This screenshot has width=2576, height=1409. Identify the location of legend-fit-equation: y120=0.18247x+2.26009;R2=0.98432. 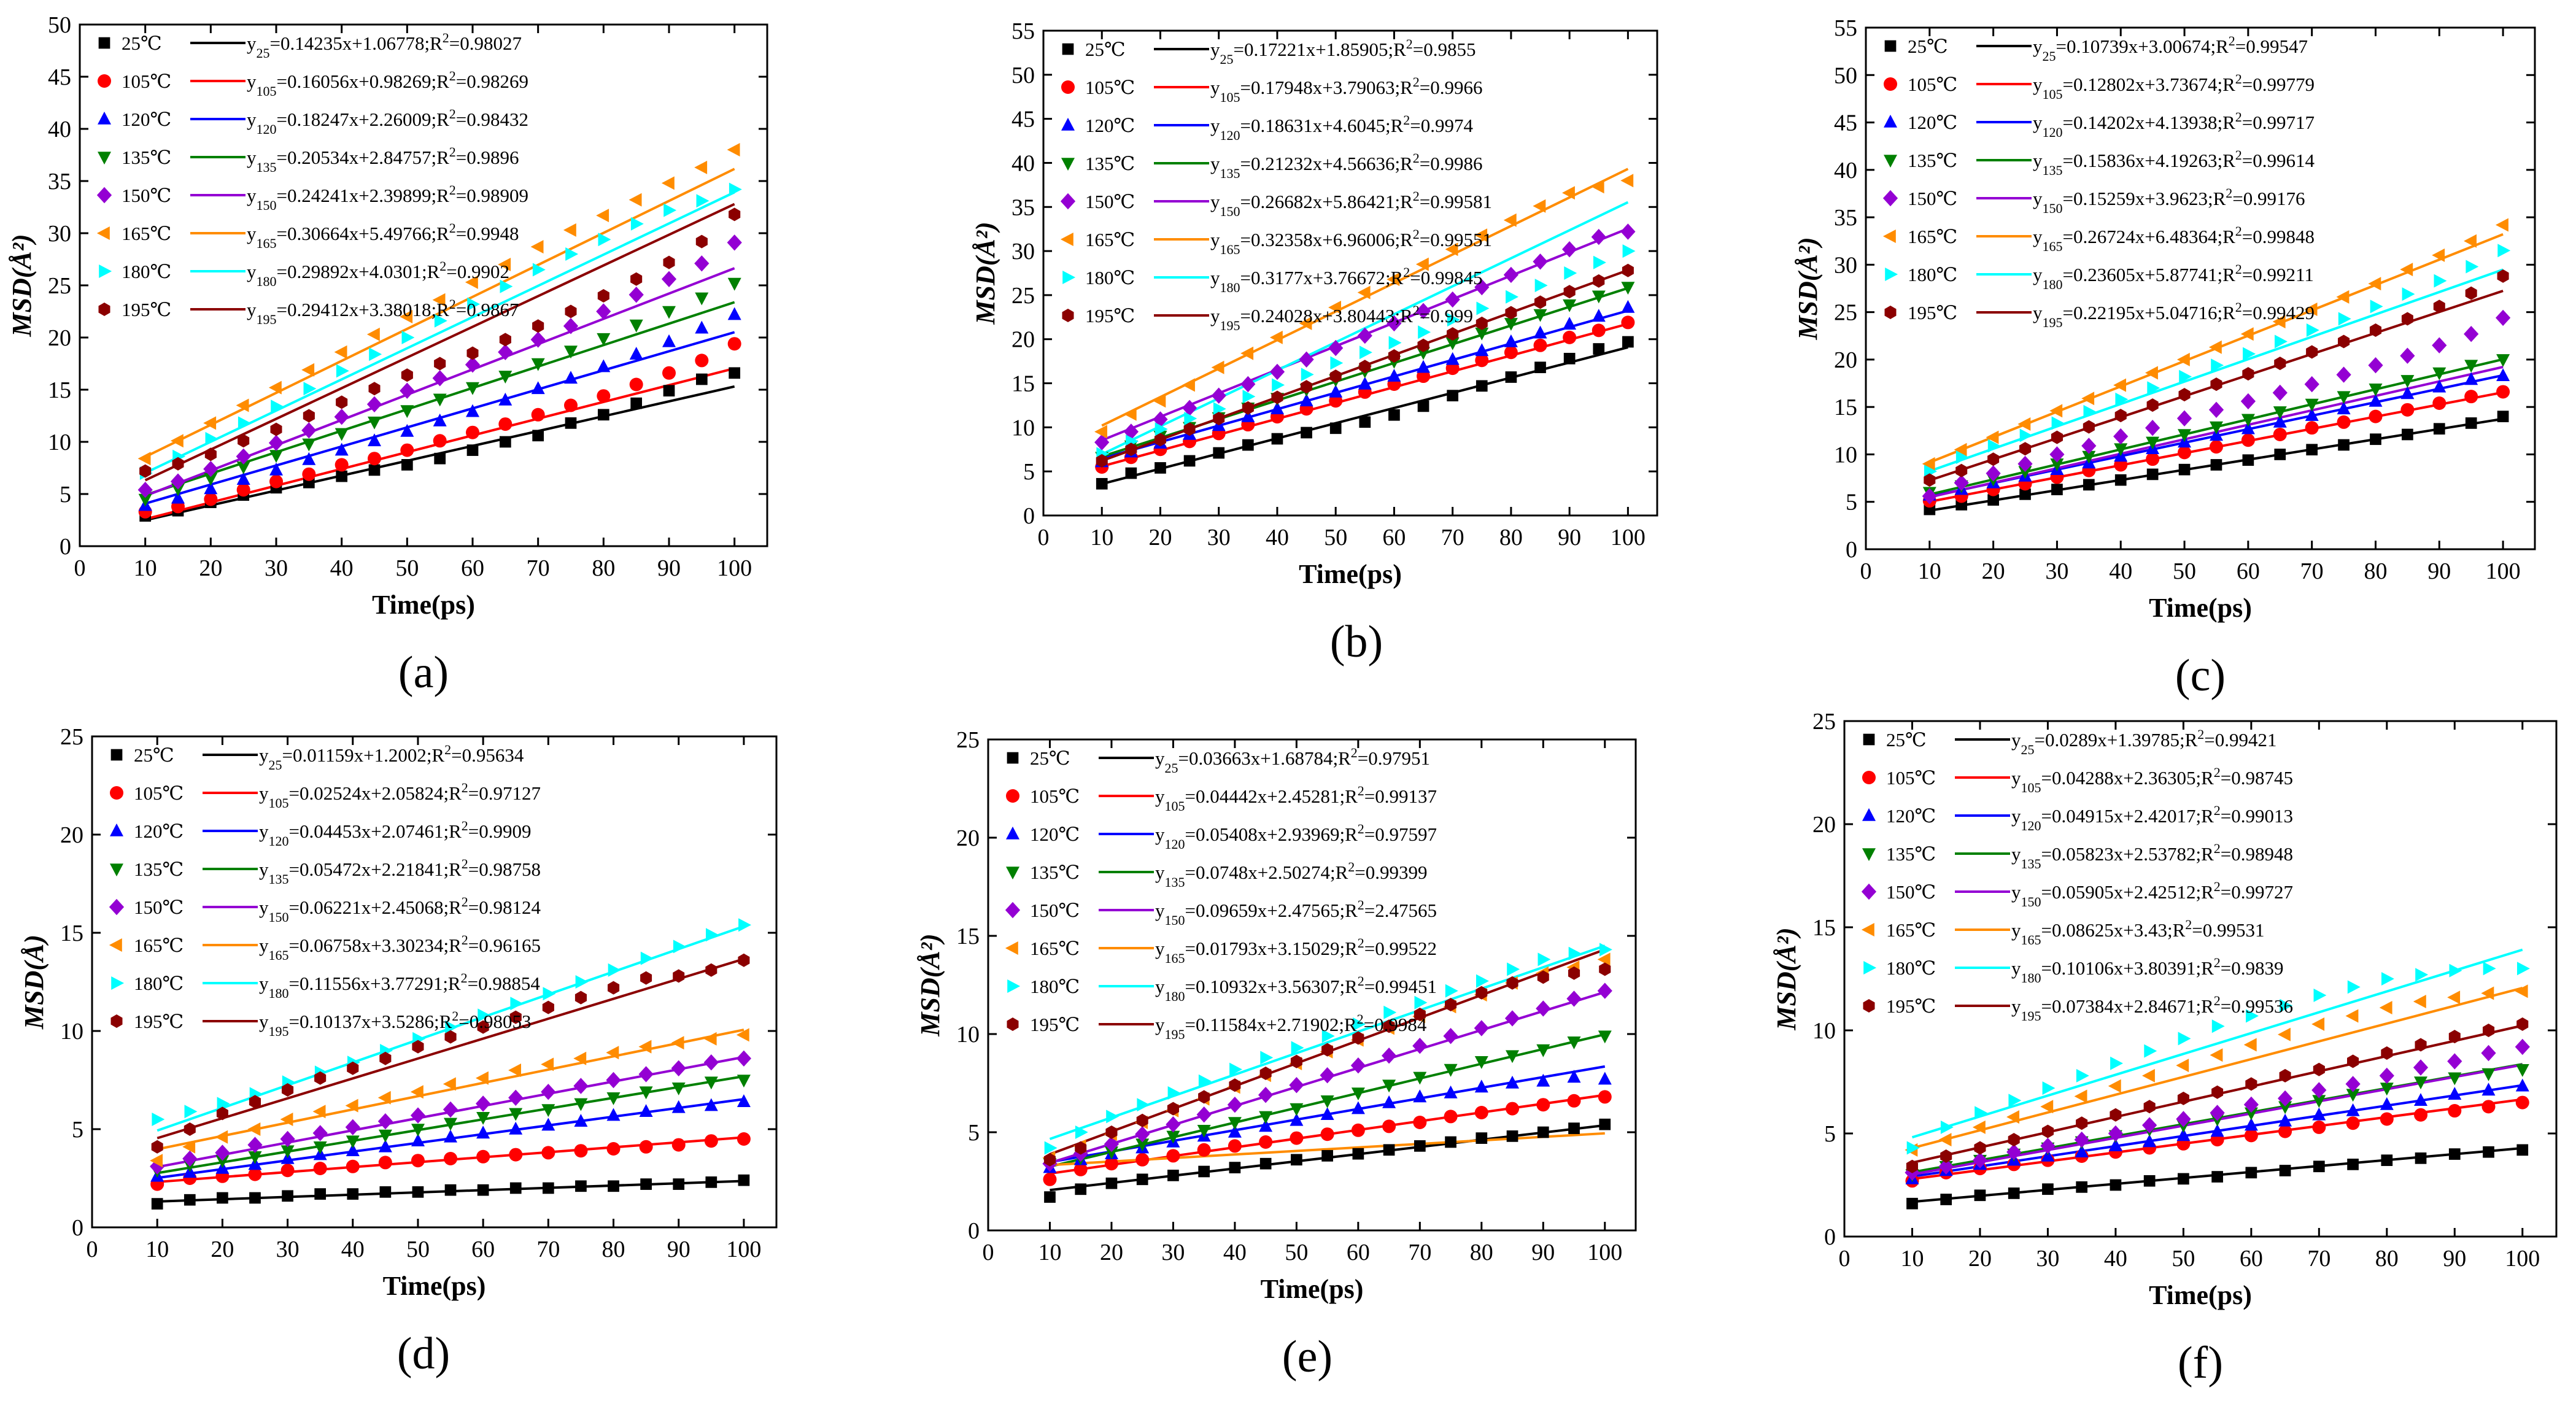
(388, 121).